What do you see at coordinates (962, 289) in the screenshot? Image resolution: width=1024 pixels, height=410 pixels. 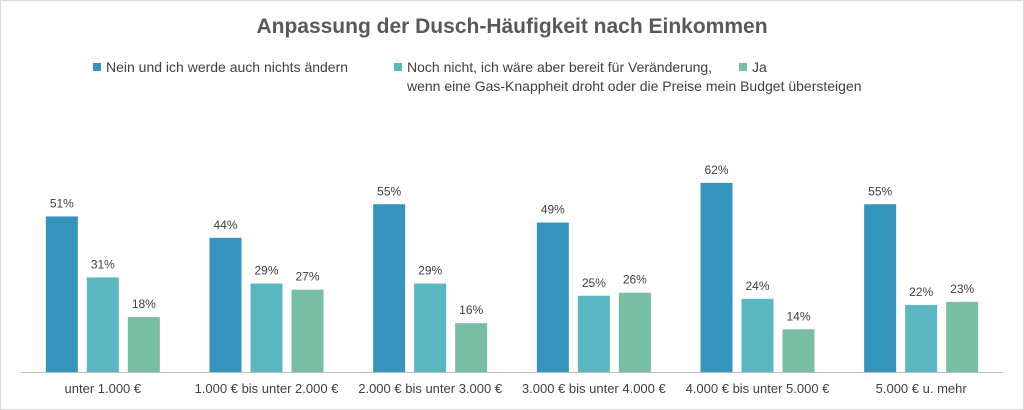 I see `data-label-series3-cat6: 23%` at bounding box center [962, 289].